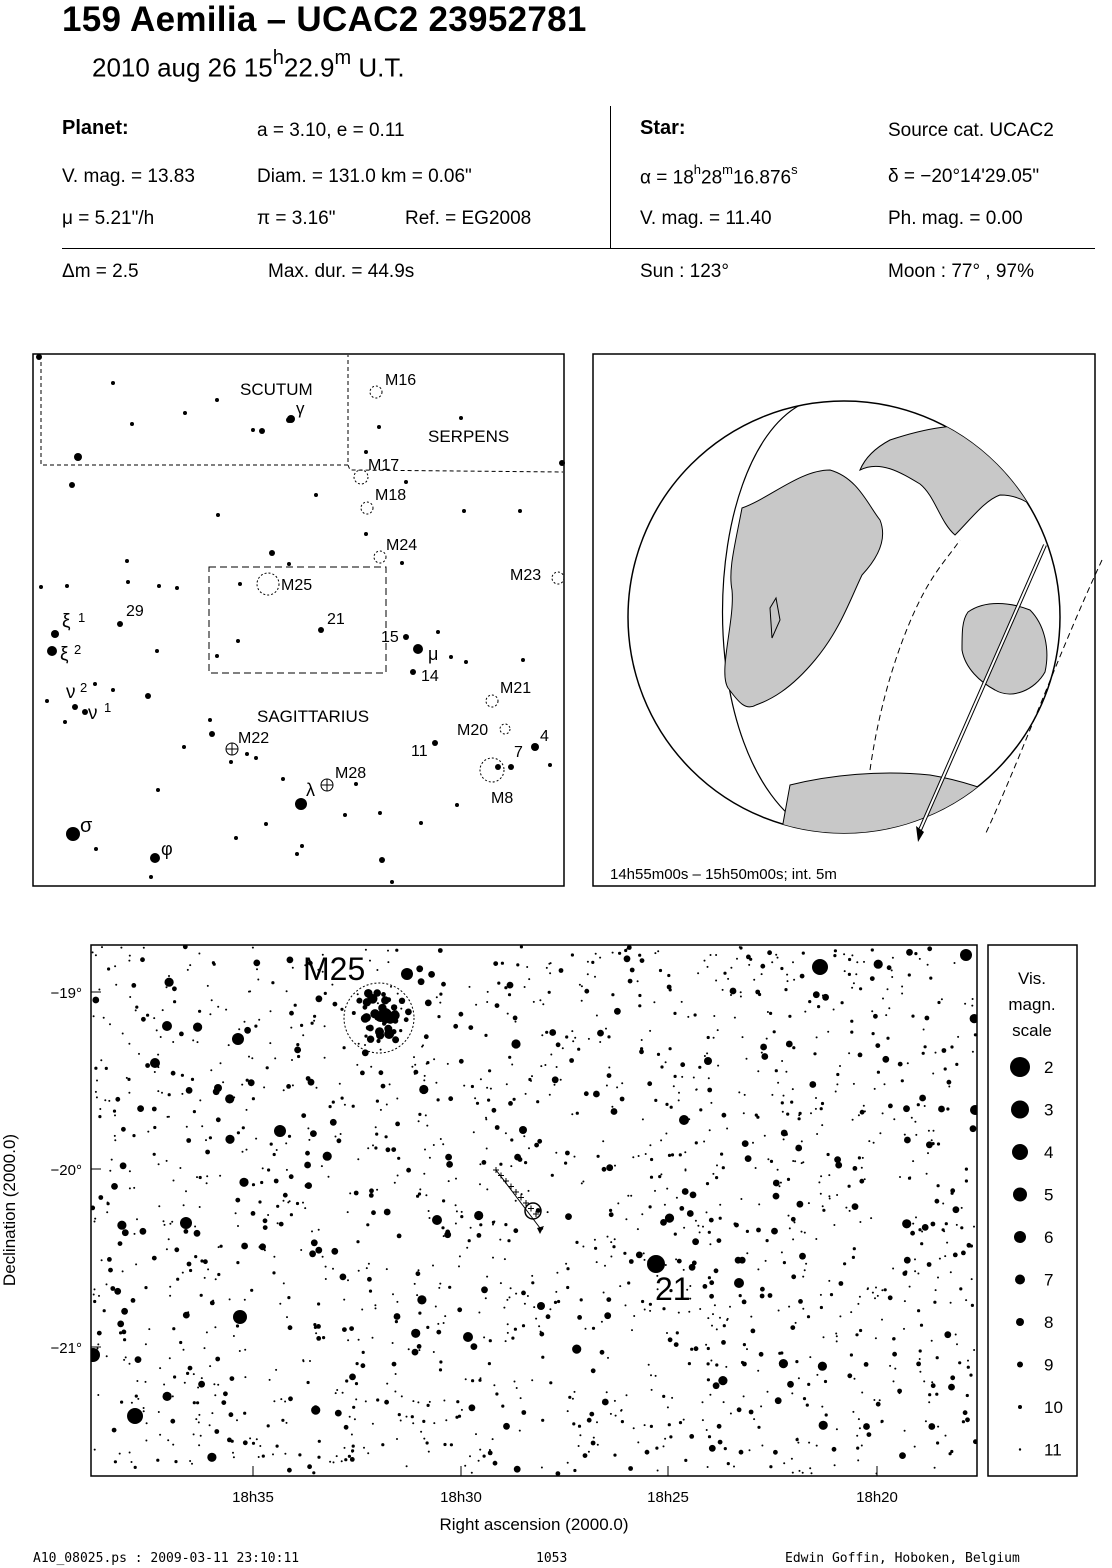  Describe the element at coordinates (372, 999) in the screenshot. I see `cluster-star` at that location.